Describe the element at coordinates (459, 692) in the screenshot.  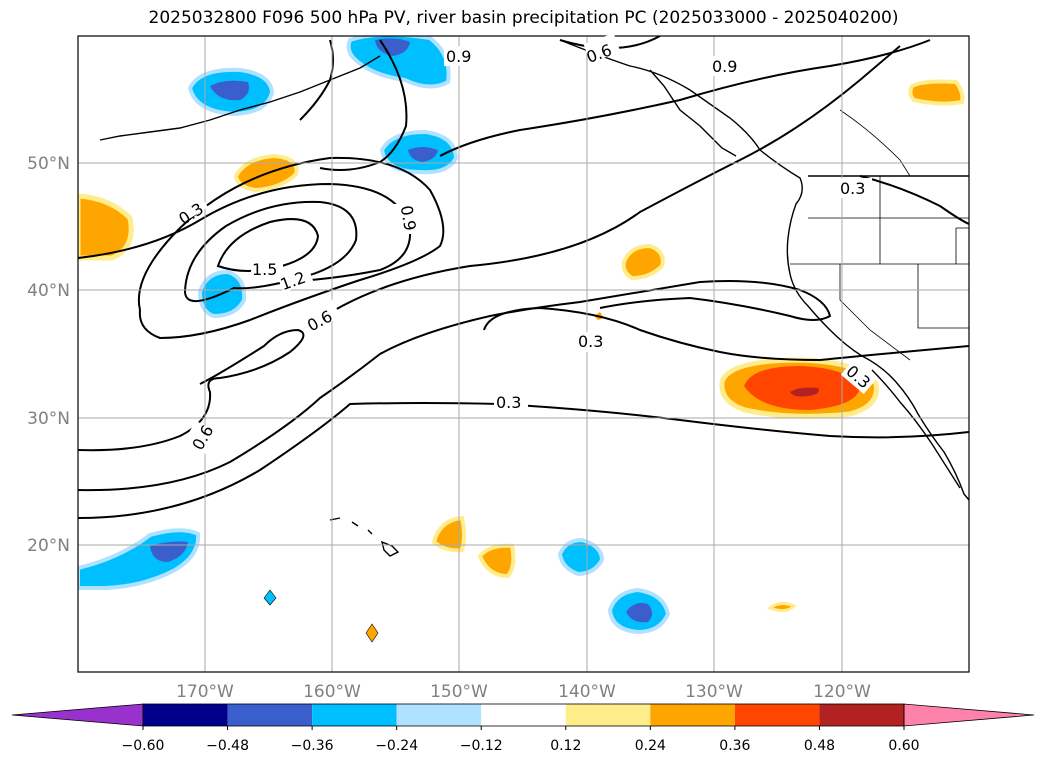
I see `lon-label: 150°W` at that location.